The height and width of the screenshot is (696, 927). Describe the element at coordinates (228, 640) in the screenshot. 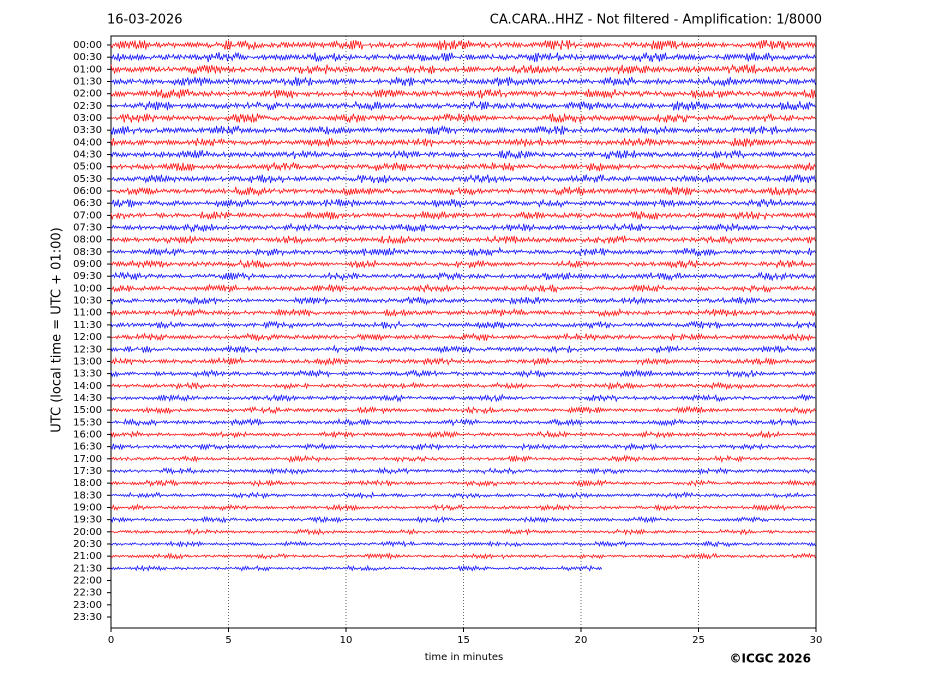

I see `x-tick-label: 5` at that location.